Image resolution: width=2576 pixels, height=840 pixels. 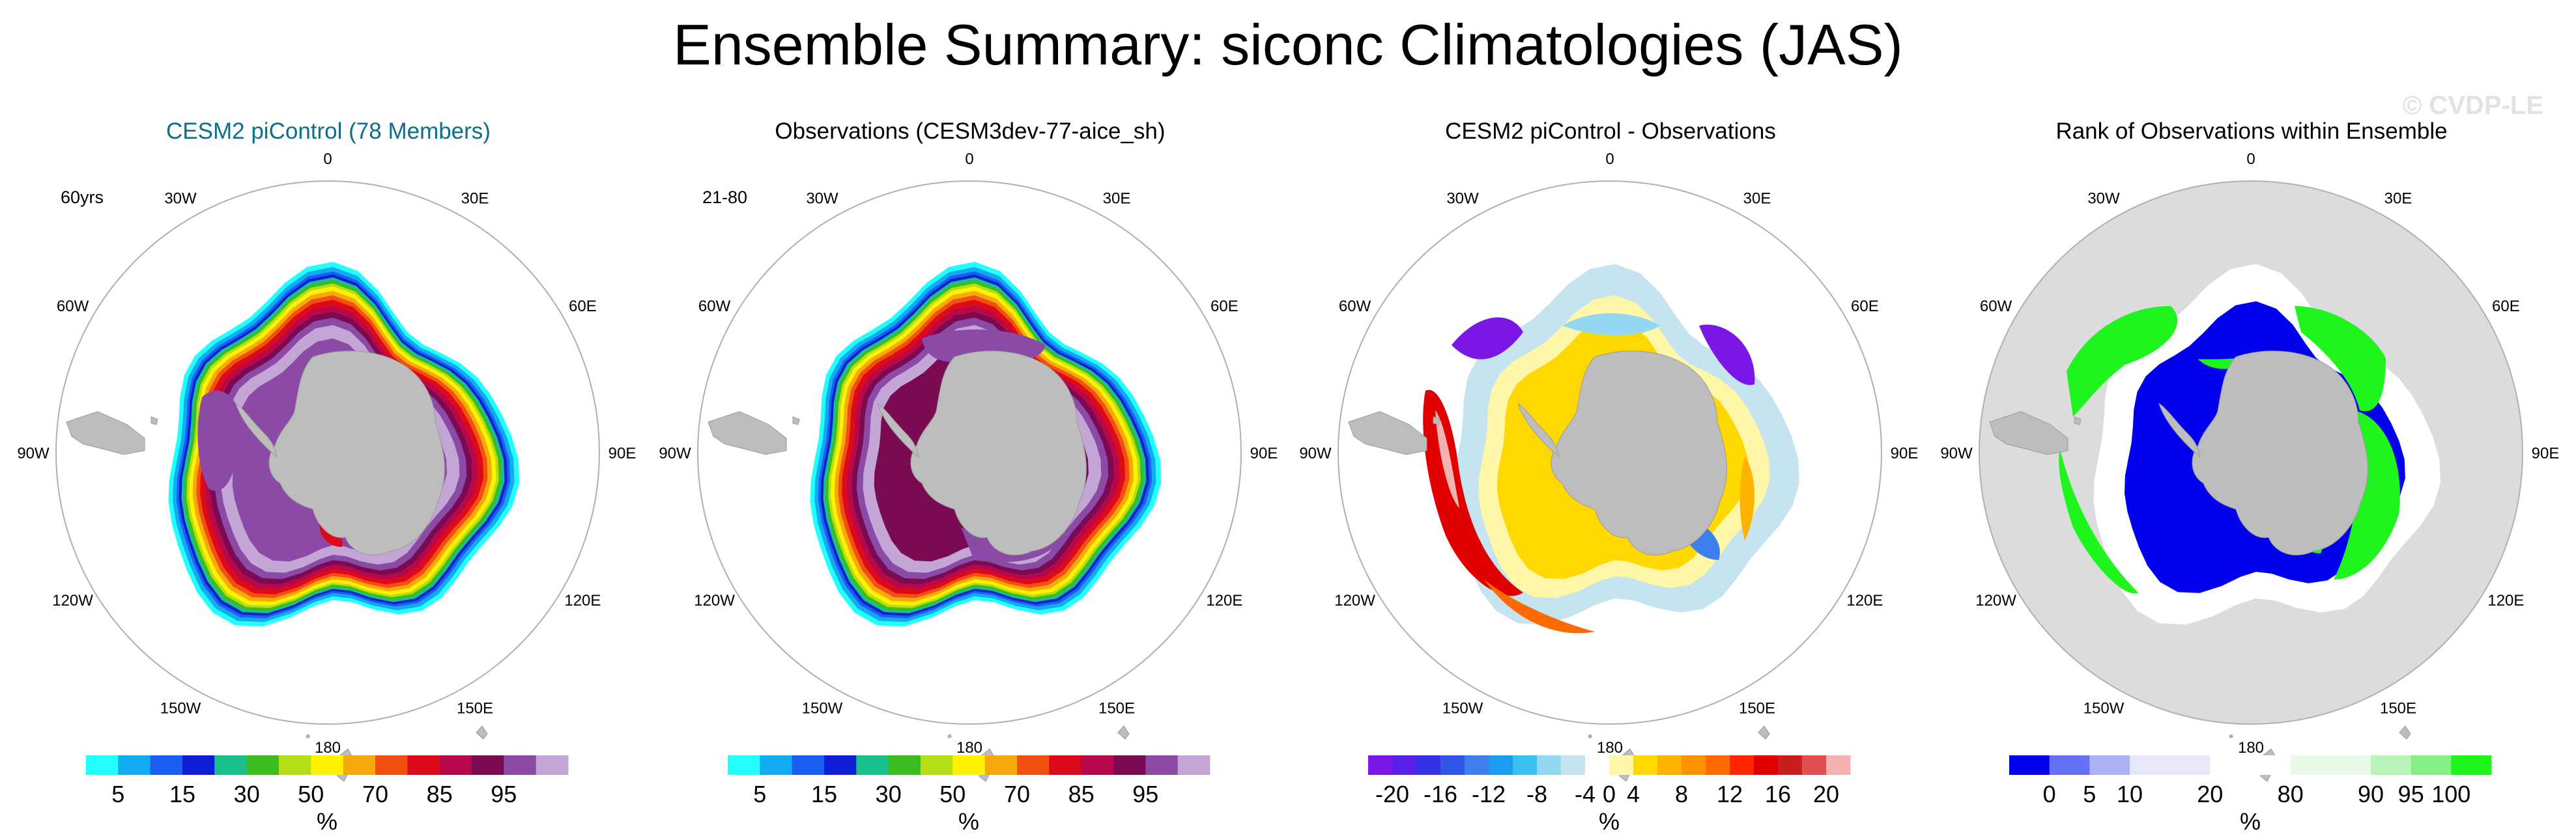 I want to click on colorbar-unit: %, so click(x=968, y=822).